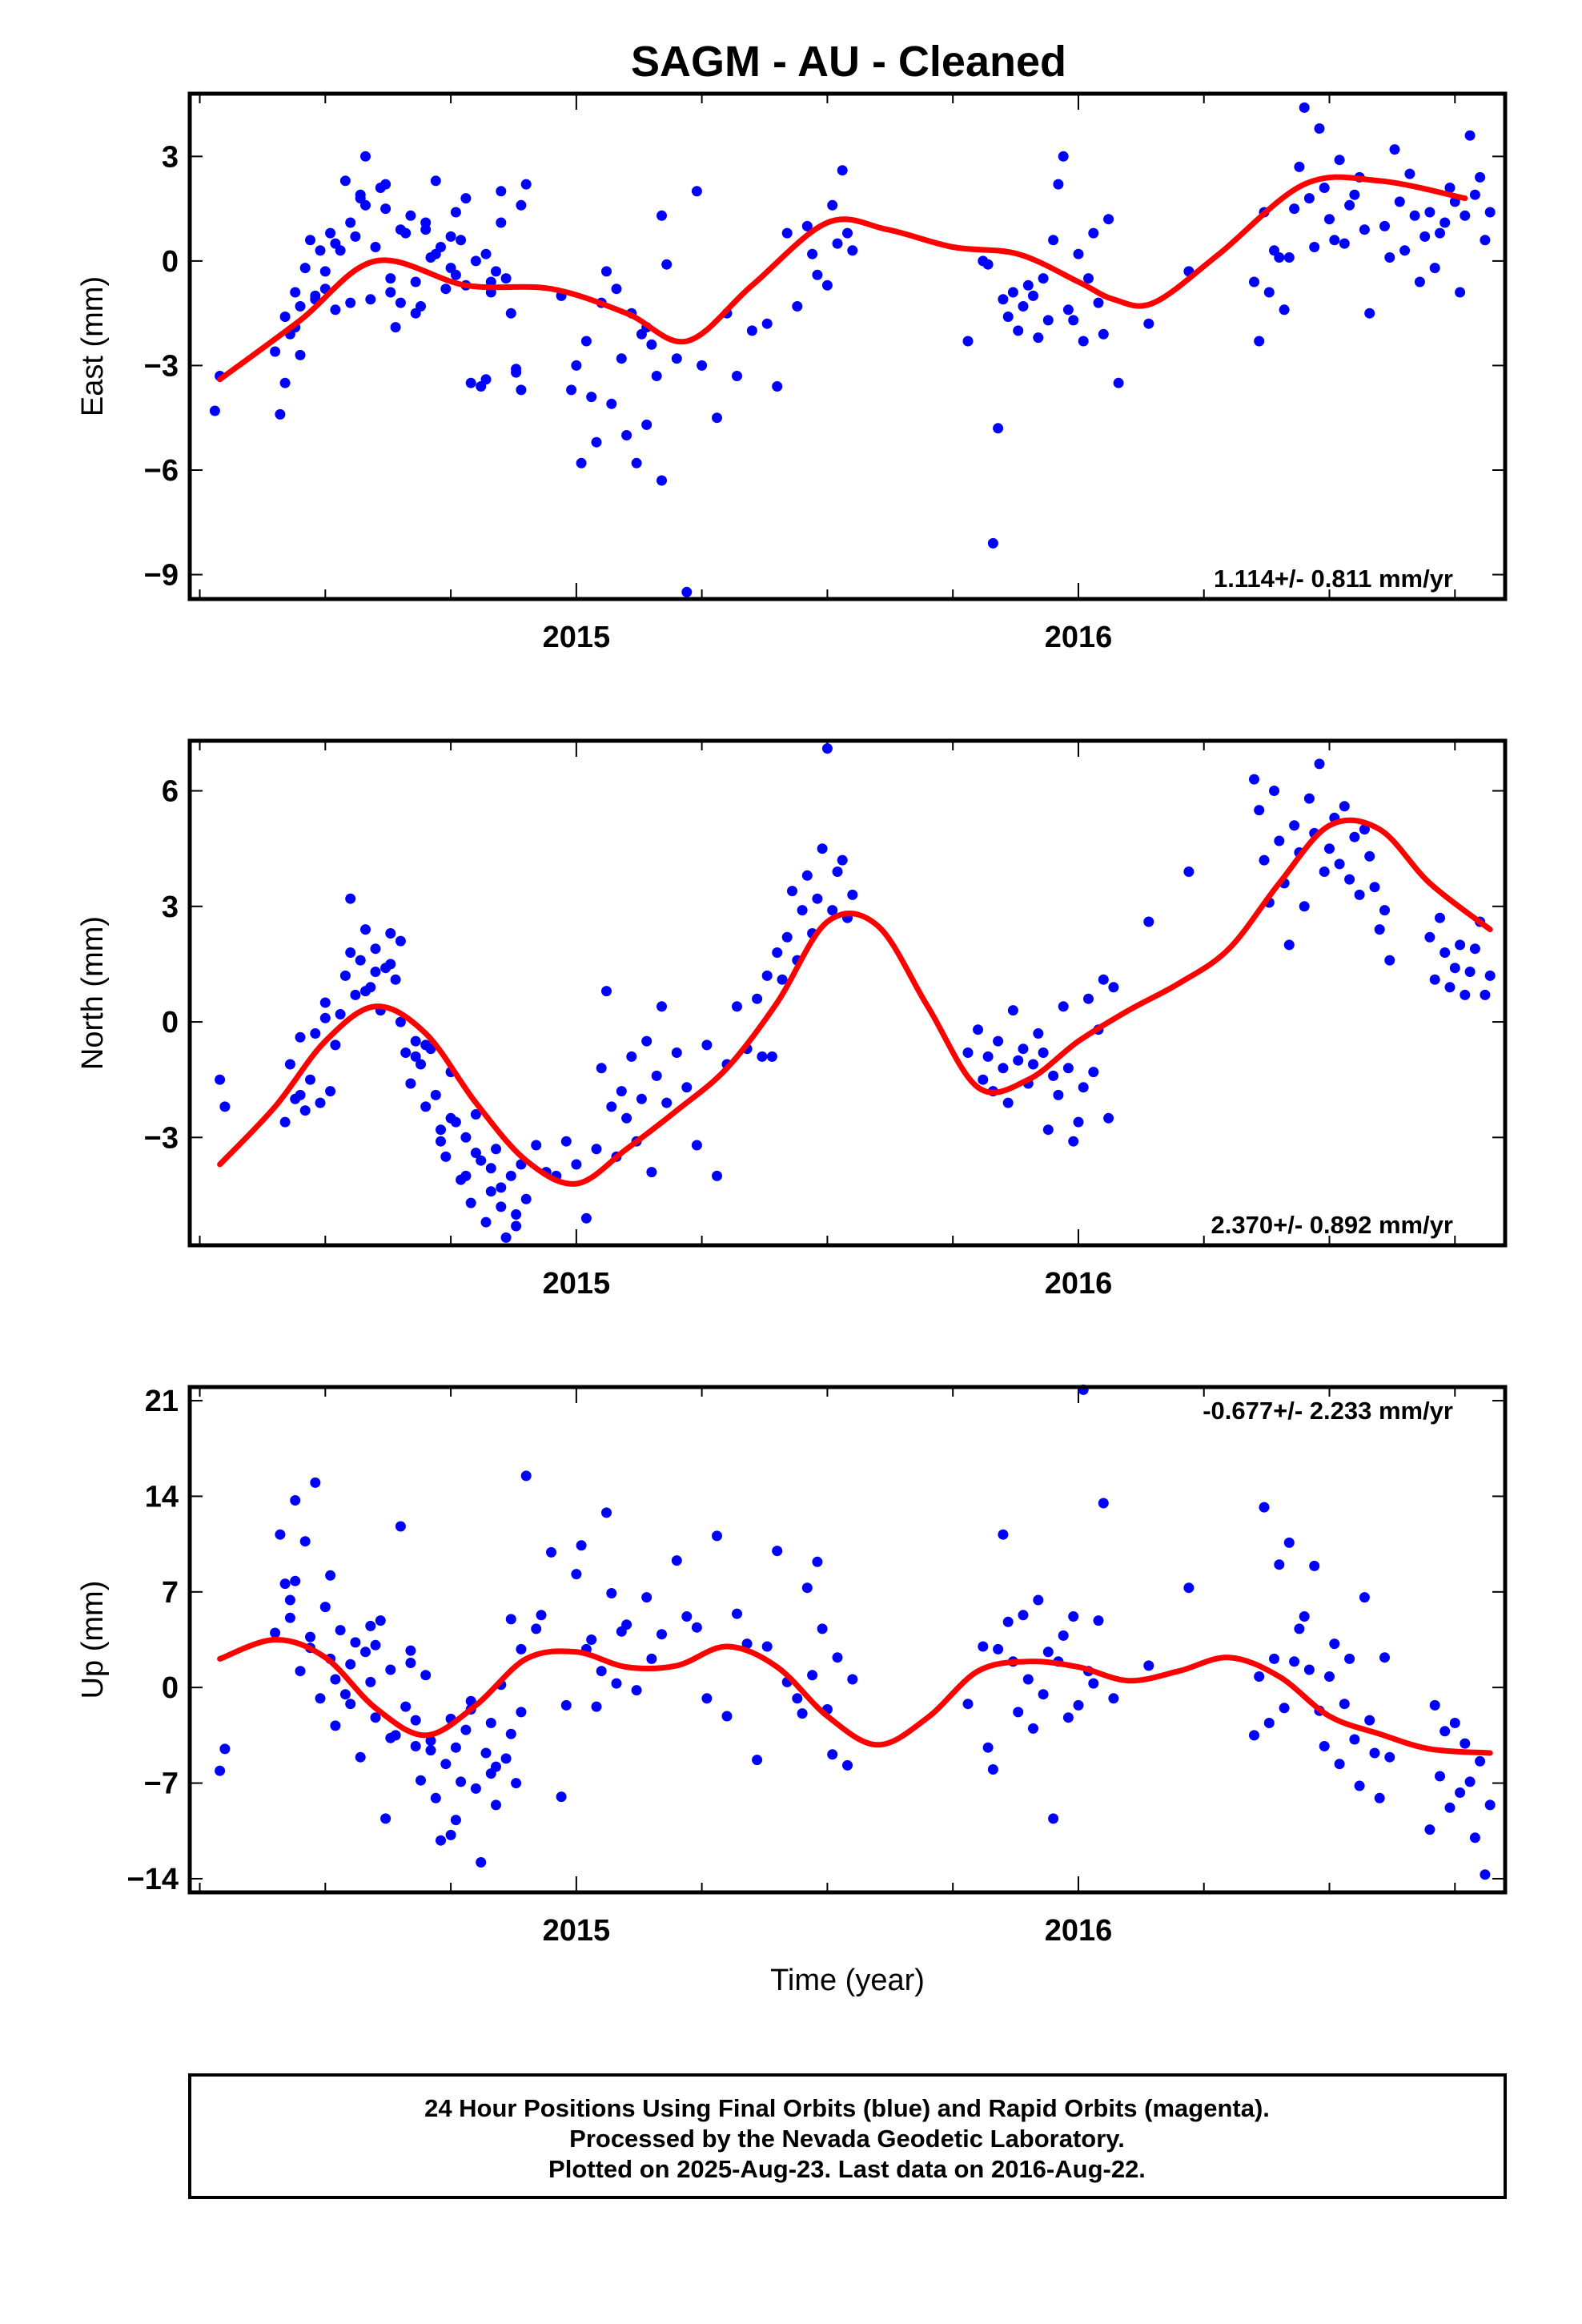  I want to click on north-y-tick-label: −3, so click(161, 1138).